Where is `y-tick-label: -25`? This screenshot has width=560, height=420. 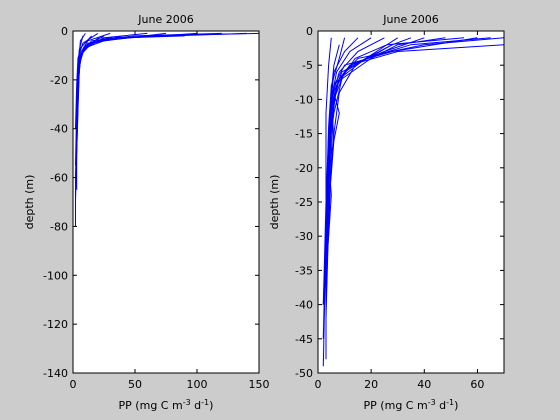
y-tick-label: -25 is located at coordinates (304, 202).